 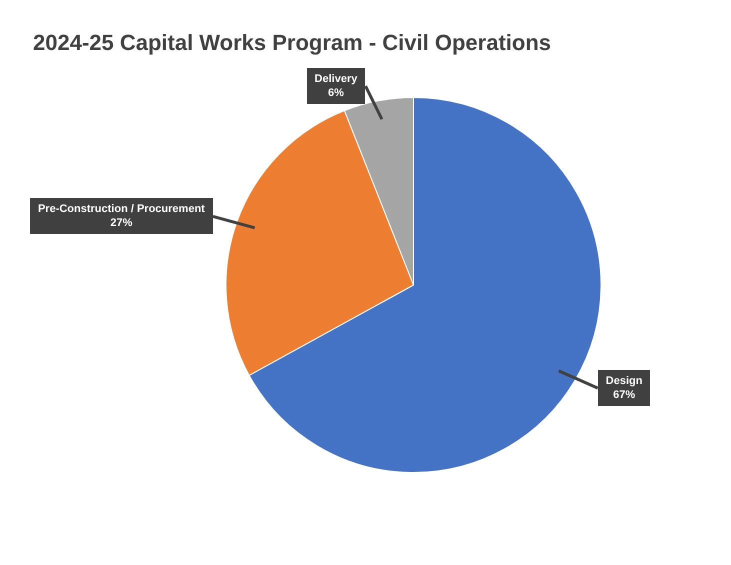 I want to click on data-label: 27%, so click(x=121, y=223).